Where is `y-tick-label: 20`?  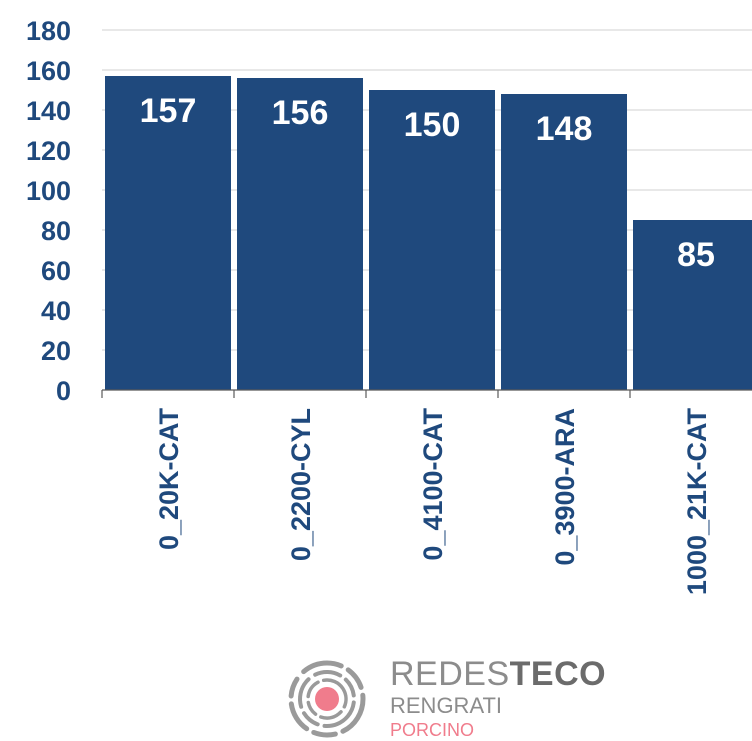 y-tick-label: 20 is located at coordinates (56, 351).